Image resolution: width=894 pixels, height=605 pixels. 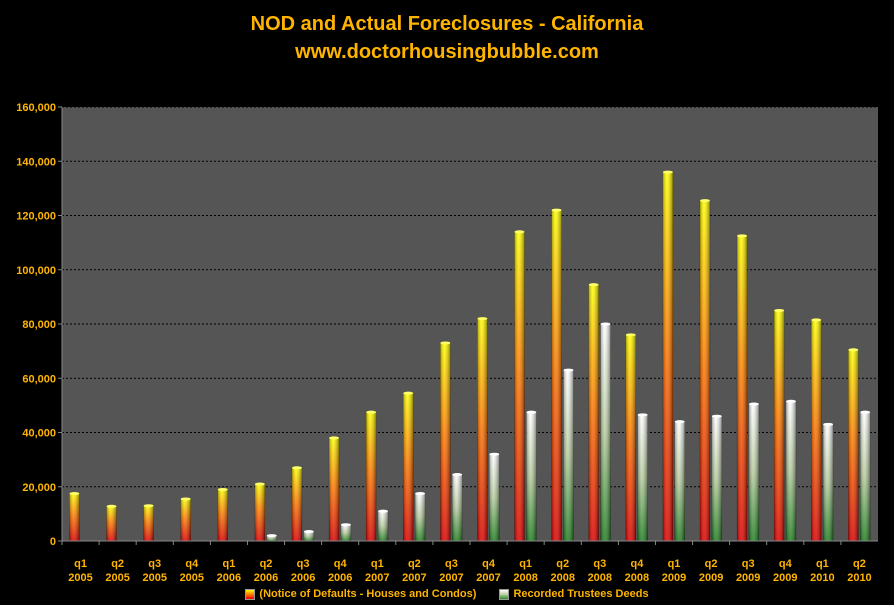 I want to click on y-tick-label: 0, so click(x=53, y=542).